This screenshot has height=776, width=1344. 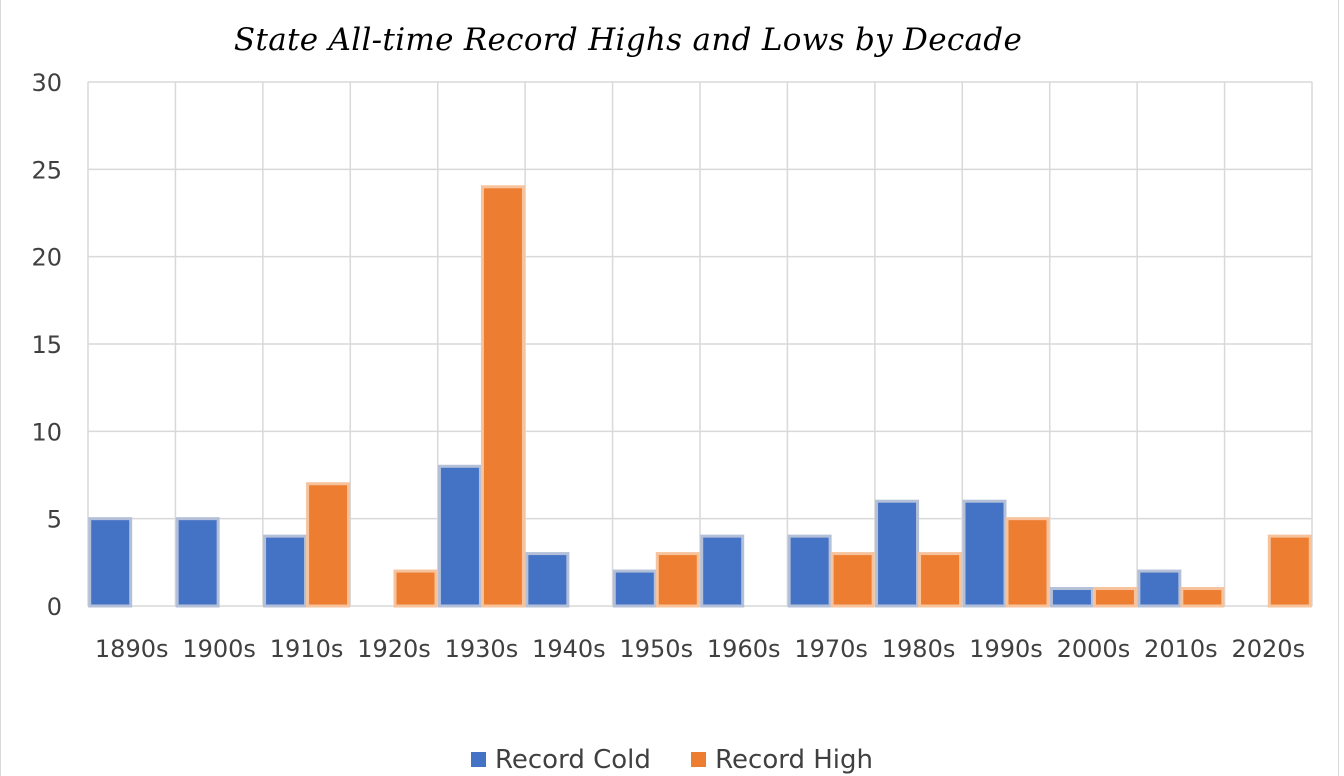 What do you see at coordinates (394, 649) in the screenshot?
I see `x-tick-label-1920s: 1920s` at bounding box center [394, 649].